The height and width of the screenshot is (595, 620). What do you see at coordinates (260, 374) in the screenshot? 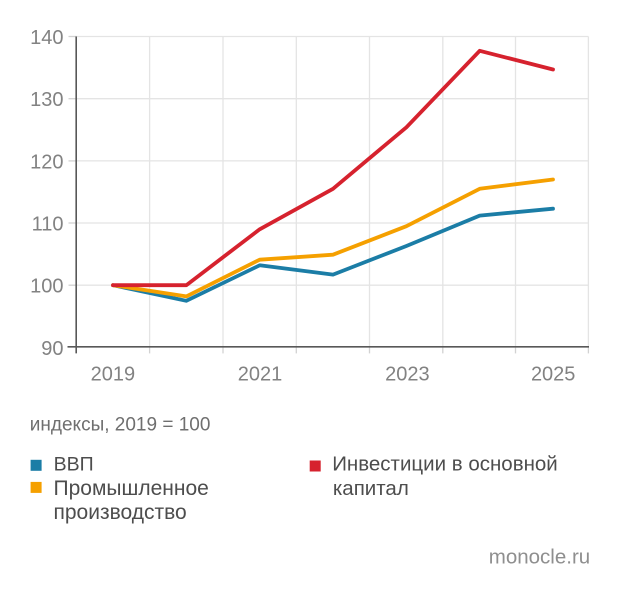
I see `svg-text: 2021` at bounding box center [260, 374].